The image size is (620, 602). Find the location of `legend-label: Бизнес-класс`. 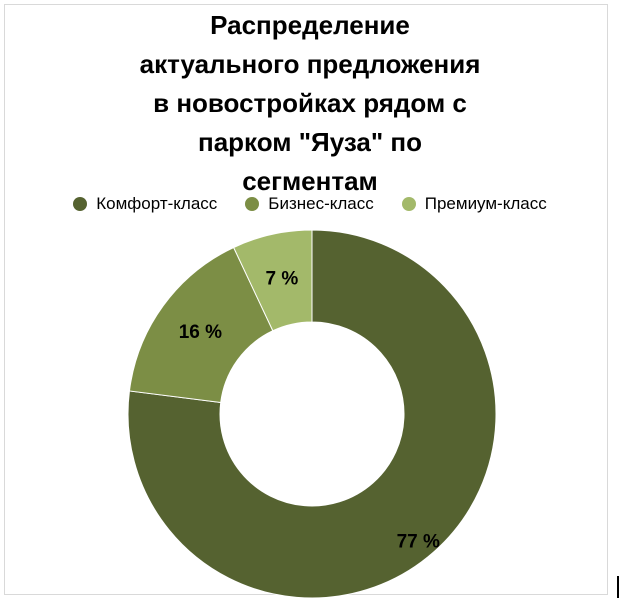

legend-label: Бизнес-класс is located at coordinates (321, 203).